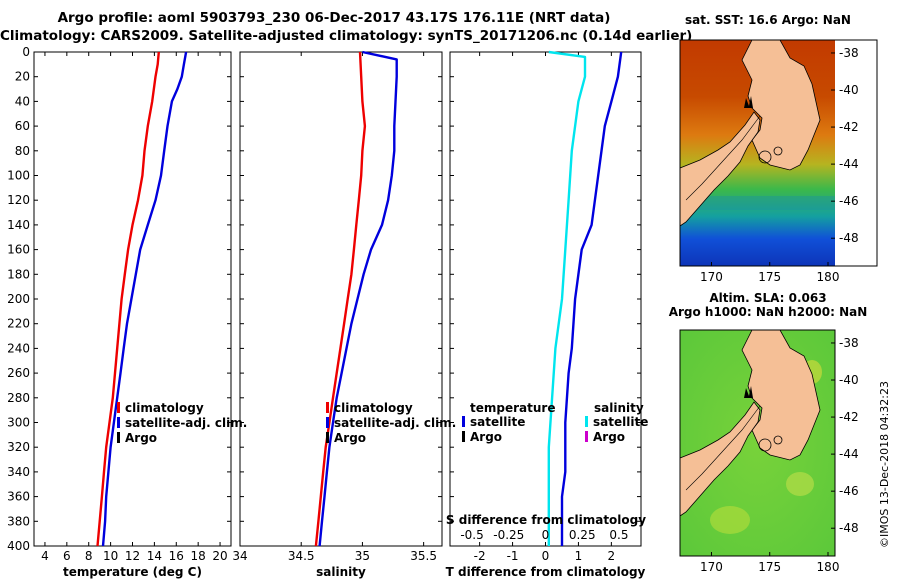 The height and width of the screenshot is (580, 900). Describe the element at coordinates (768, 20) in the screenshot. I see `sst-map-title: sat. SST: 16.6 Argo: NaN` at that location.